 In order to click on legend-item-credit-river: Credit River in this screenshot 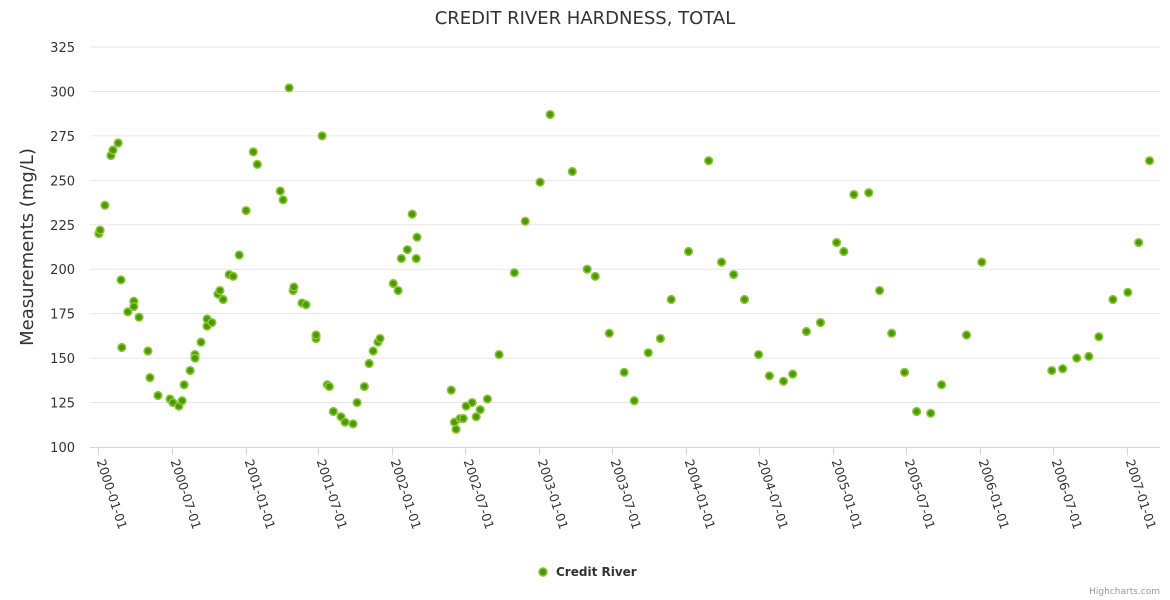, I will do `click(587, 572)`.